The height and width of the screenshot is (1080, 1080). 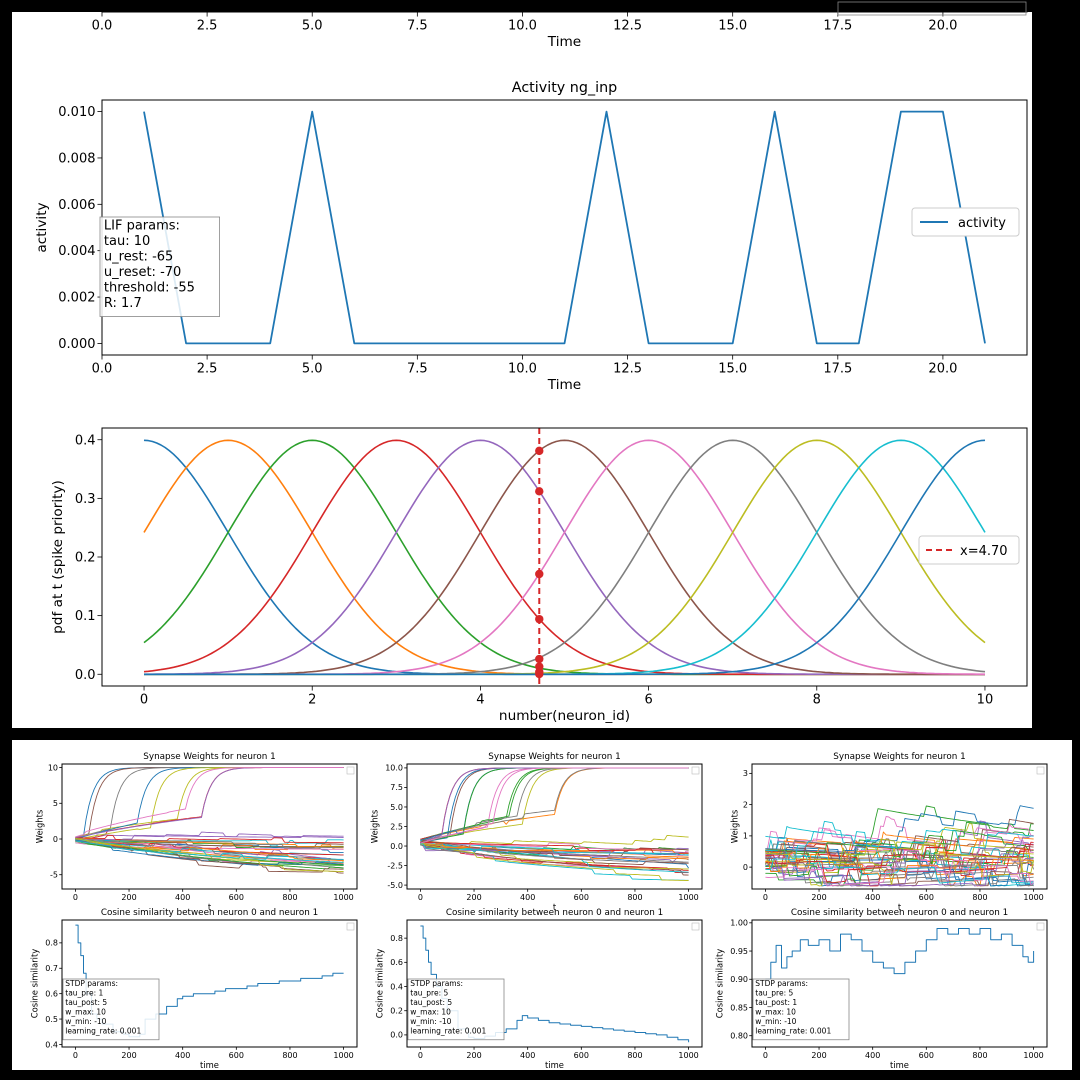 I want to click on params-line: STDP params:, so click(x=781, y=983).